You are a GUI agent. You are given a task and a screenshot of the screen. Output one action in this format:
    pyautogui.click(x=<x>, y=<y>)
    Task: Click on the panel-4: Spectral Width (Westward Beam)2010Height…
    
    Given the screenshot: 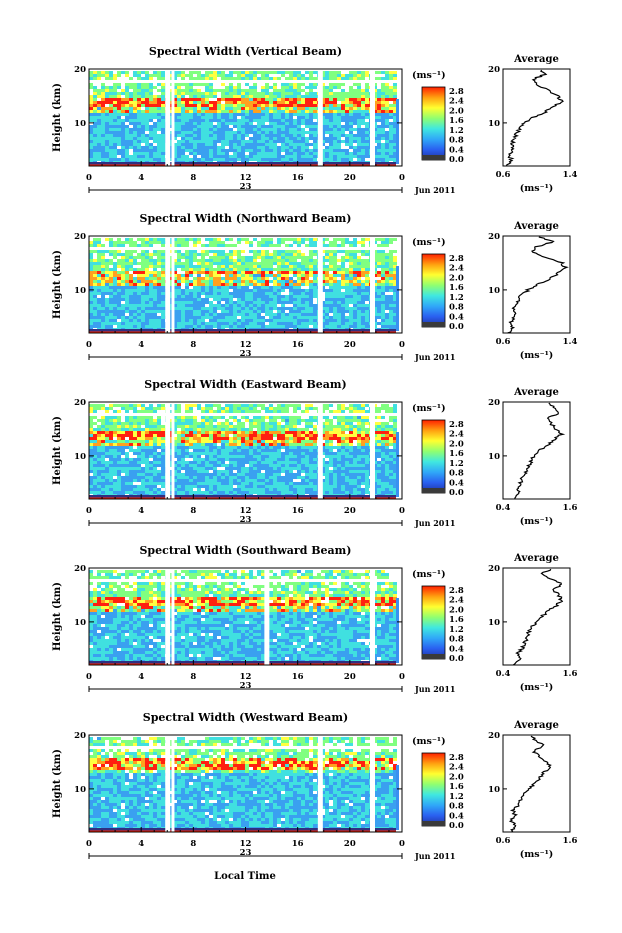 What is the action you would take?
    pyautogui.click(x=314, y=786)
    